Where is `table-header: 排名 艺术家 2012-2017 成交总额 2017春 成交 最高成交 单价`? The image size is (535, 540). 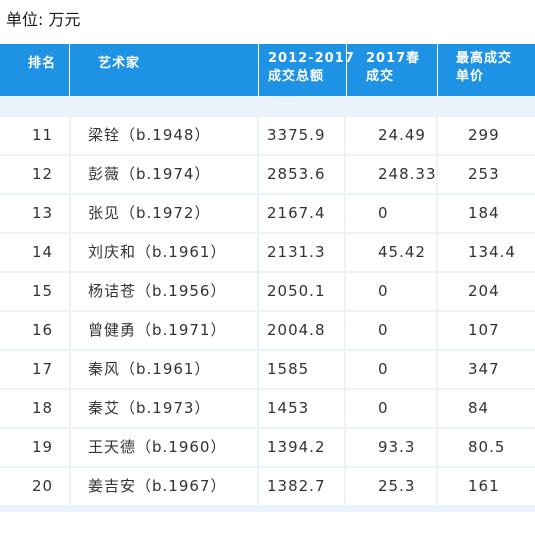
table-header: 排名 艺术家 2012-2017 成交总额 2017春 成交 最高成交 单价 is located at coordinates (267, 70).